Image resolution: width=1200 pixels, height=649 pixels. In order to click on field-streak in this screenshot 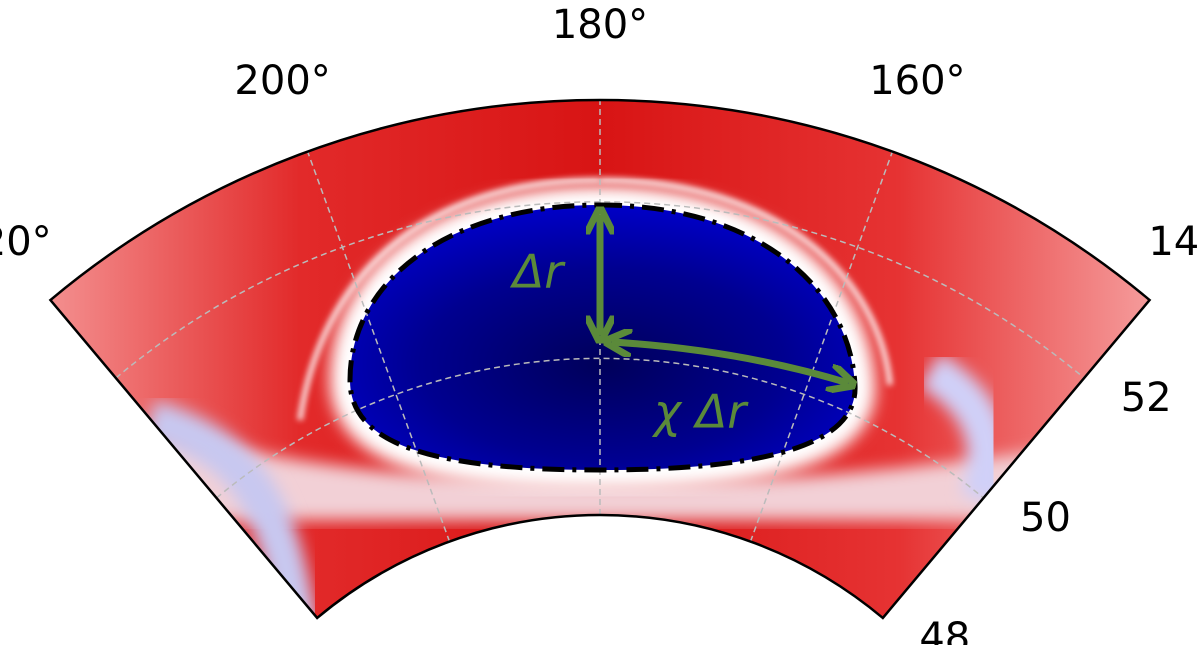, I will do `click(963, 429)`.